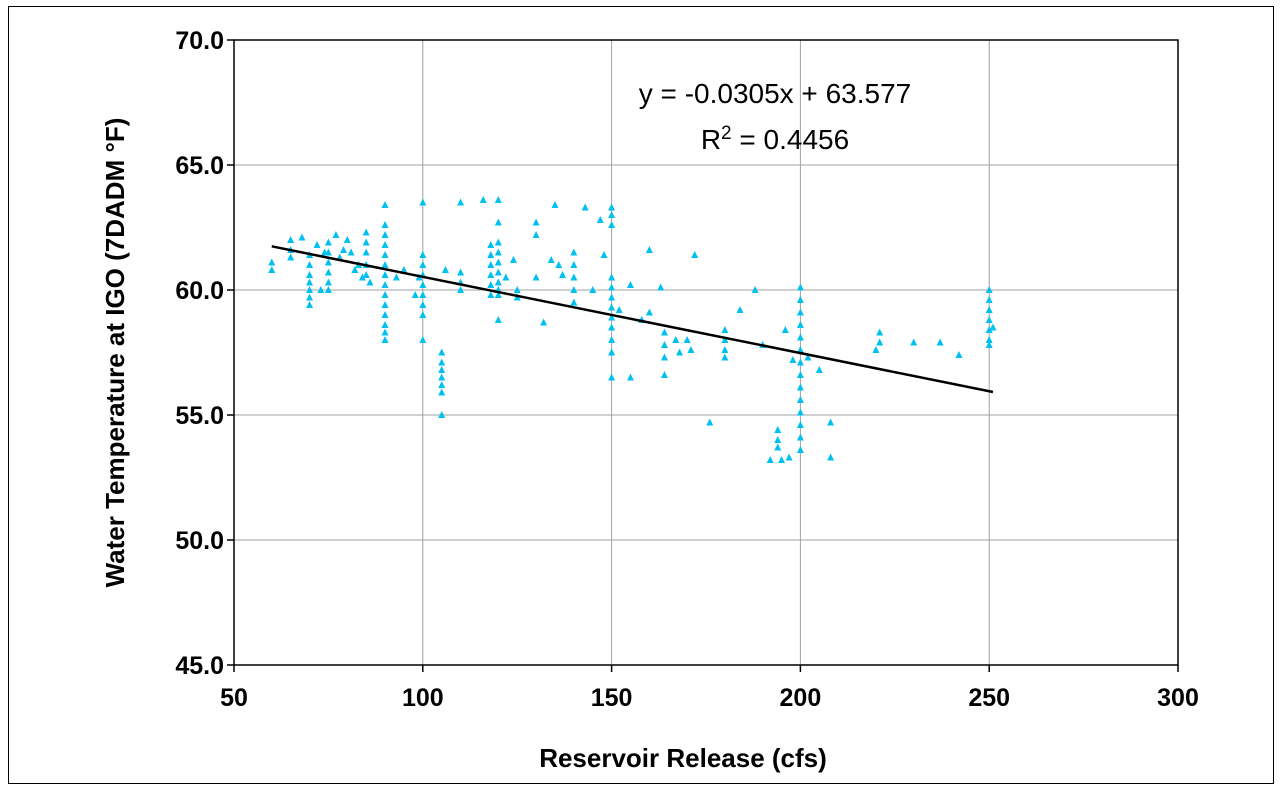 Image resolution: width=1283 pixels, height=792 pixels. Describe the element at coordinates (801, 698) in the screenshot. I see `x-tick-label: 200` at that location.